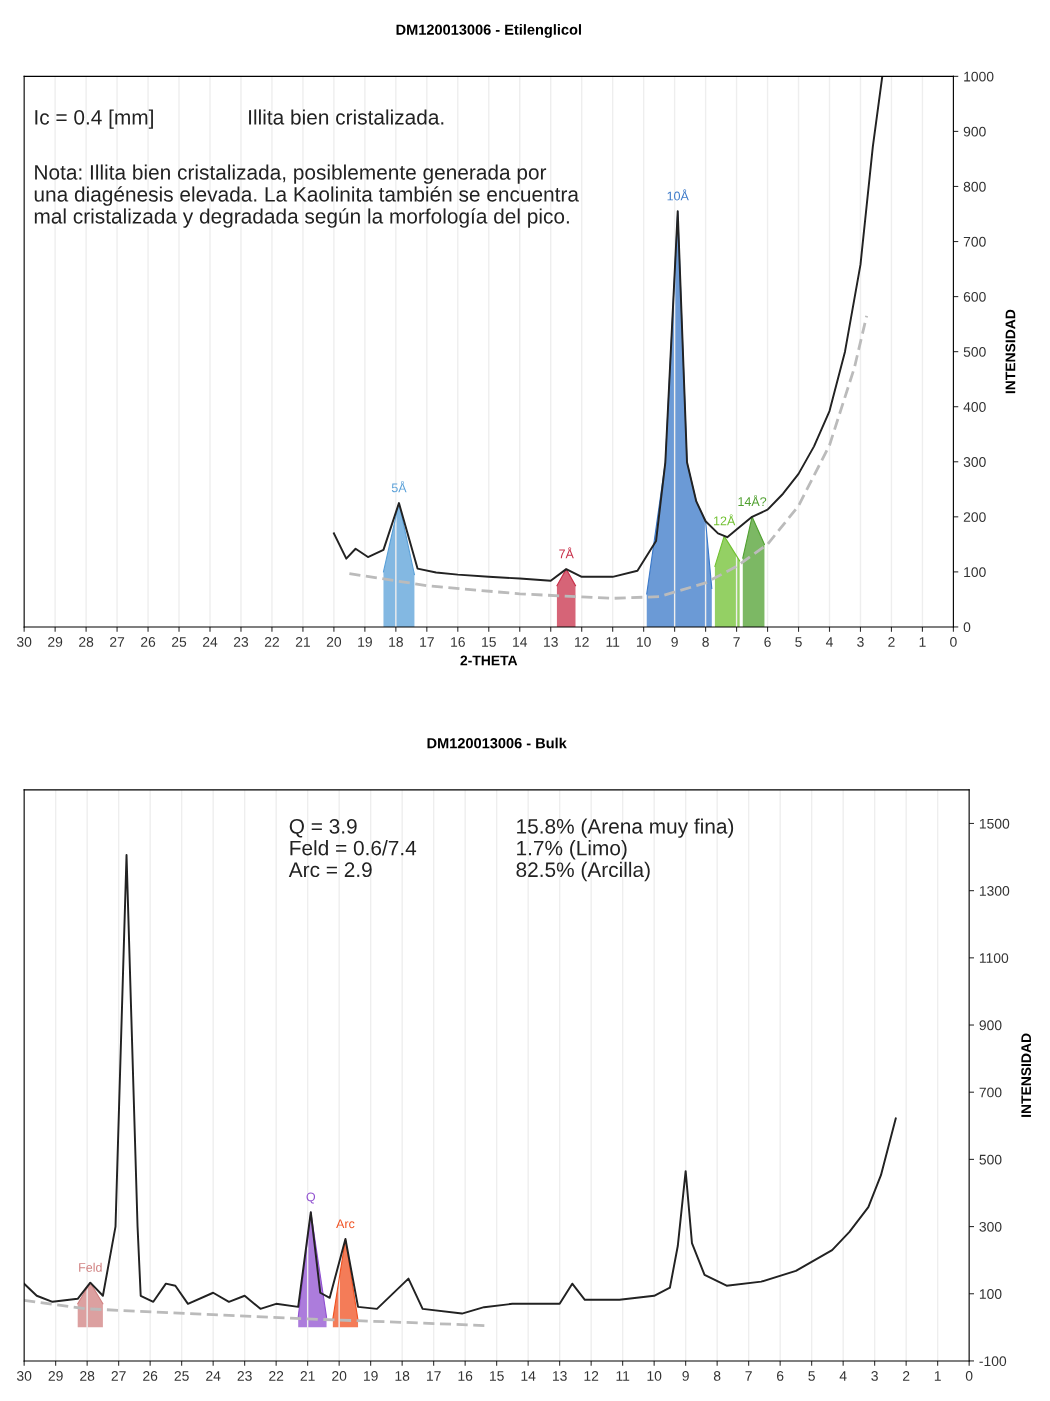 The image size is (1050, 1401). Describe the element at coordinates (974, 407) in the screenshot. I see `y-tick-label: 400` at that location.